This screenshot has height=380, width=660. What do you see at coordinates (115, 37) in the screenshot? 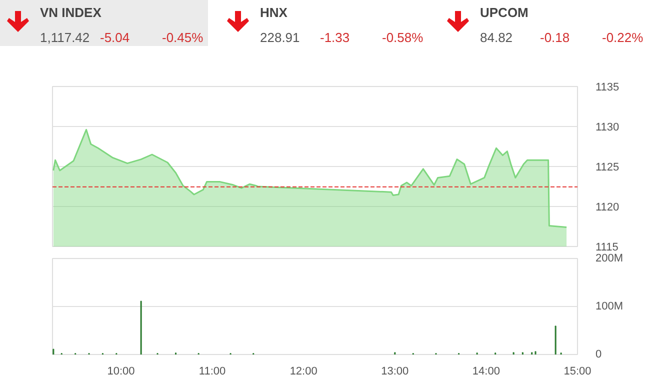
I see `text: -5.04` at bounding box center [115, 37].